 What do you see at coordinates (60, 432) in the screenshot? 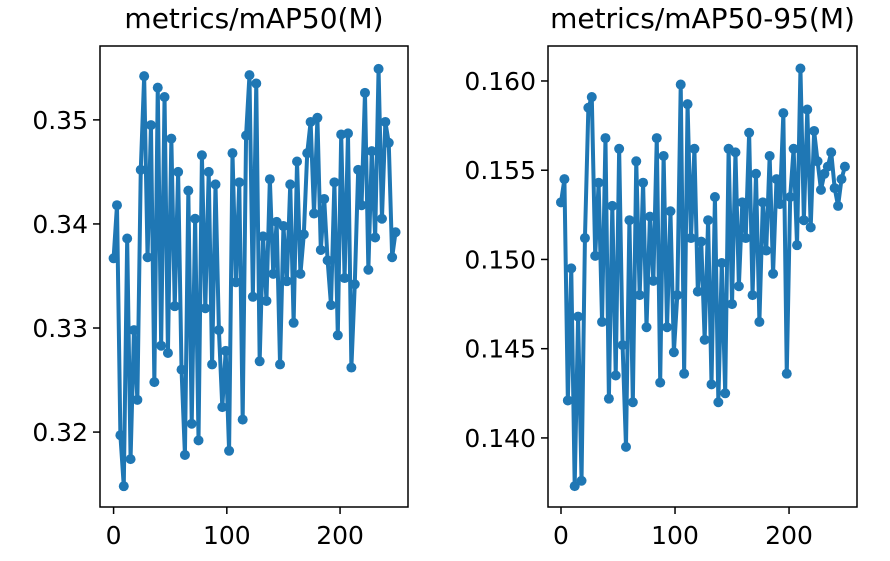
I see `y-tick-label: 0.32` at bounding box center [60, 432].